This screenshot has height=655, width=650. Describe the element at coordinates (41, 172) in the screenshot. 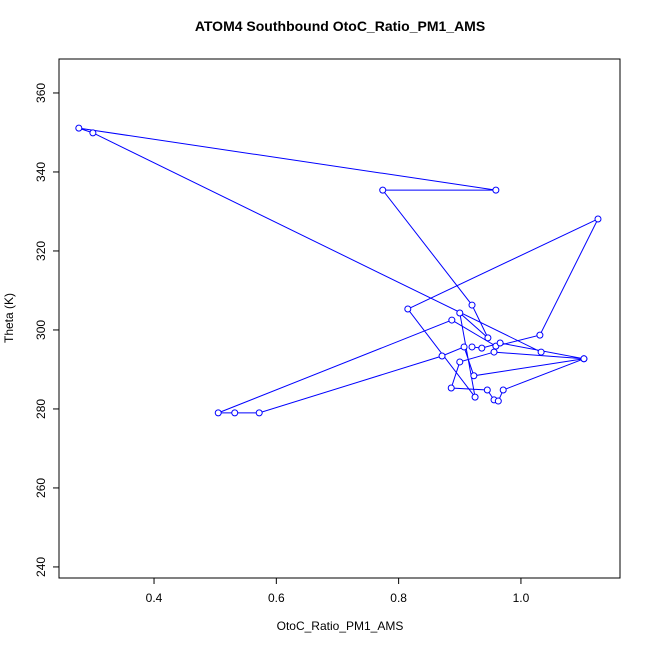

I see `y-tick-label: 340` at that location.